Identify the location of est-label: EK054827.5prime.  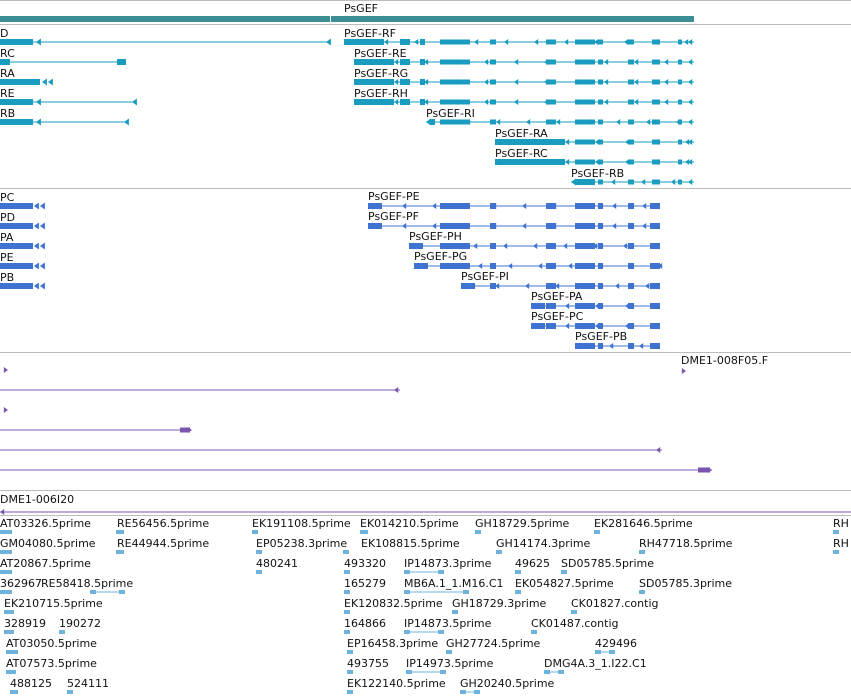
(564, 583).